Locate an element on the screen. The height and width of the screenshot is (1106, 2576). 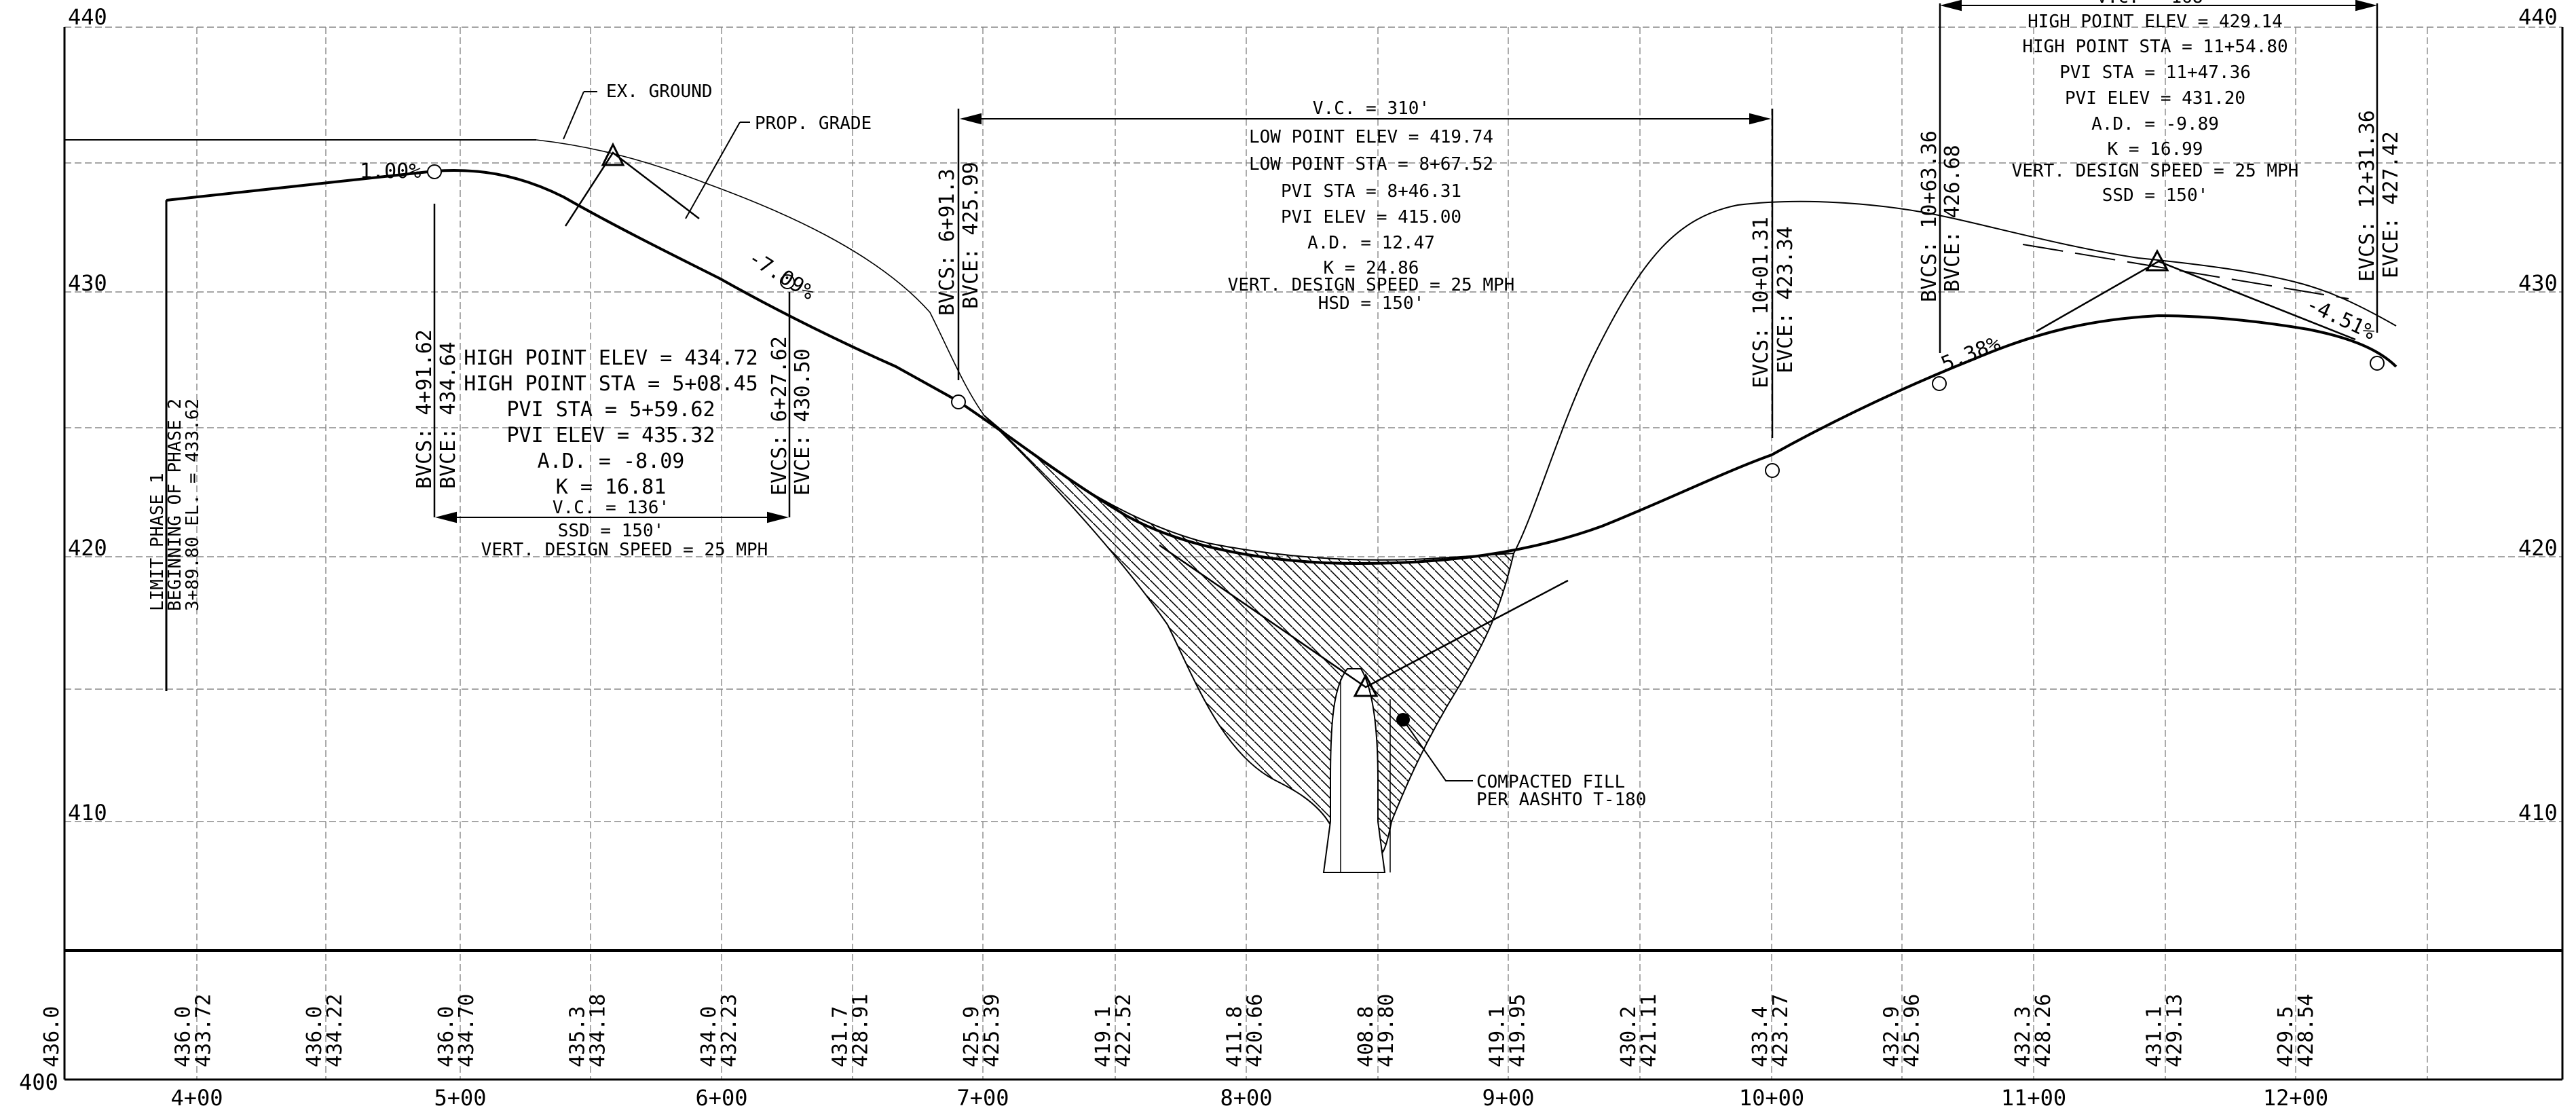
curve-1-line-7: SSD = 150' is located at coordinates (612, 531).